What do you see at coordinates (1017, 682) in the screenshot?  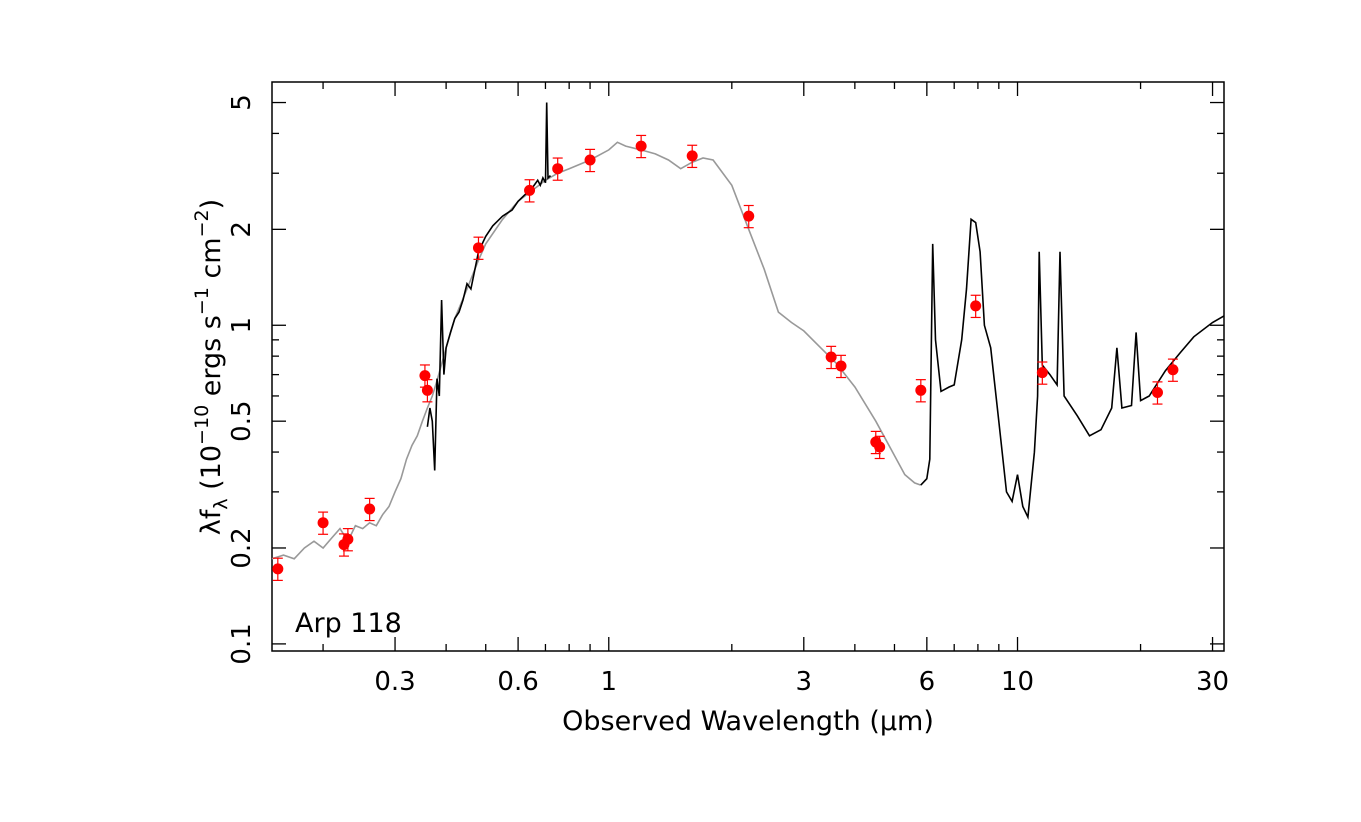 I see `x-tick-label: 10` at bounding box center [1017, 682].